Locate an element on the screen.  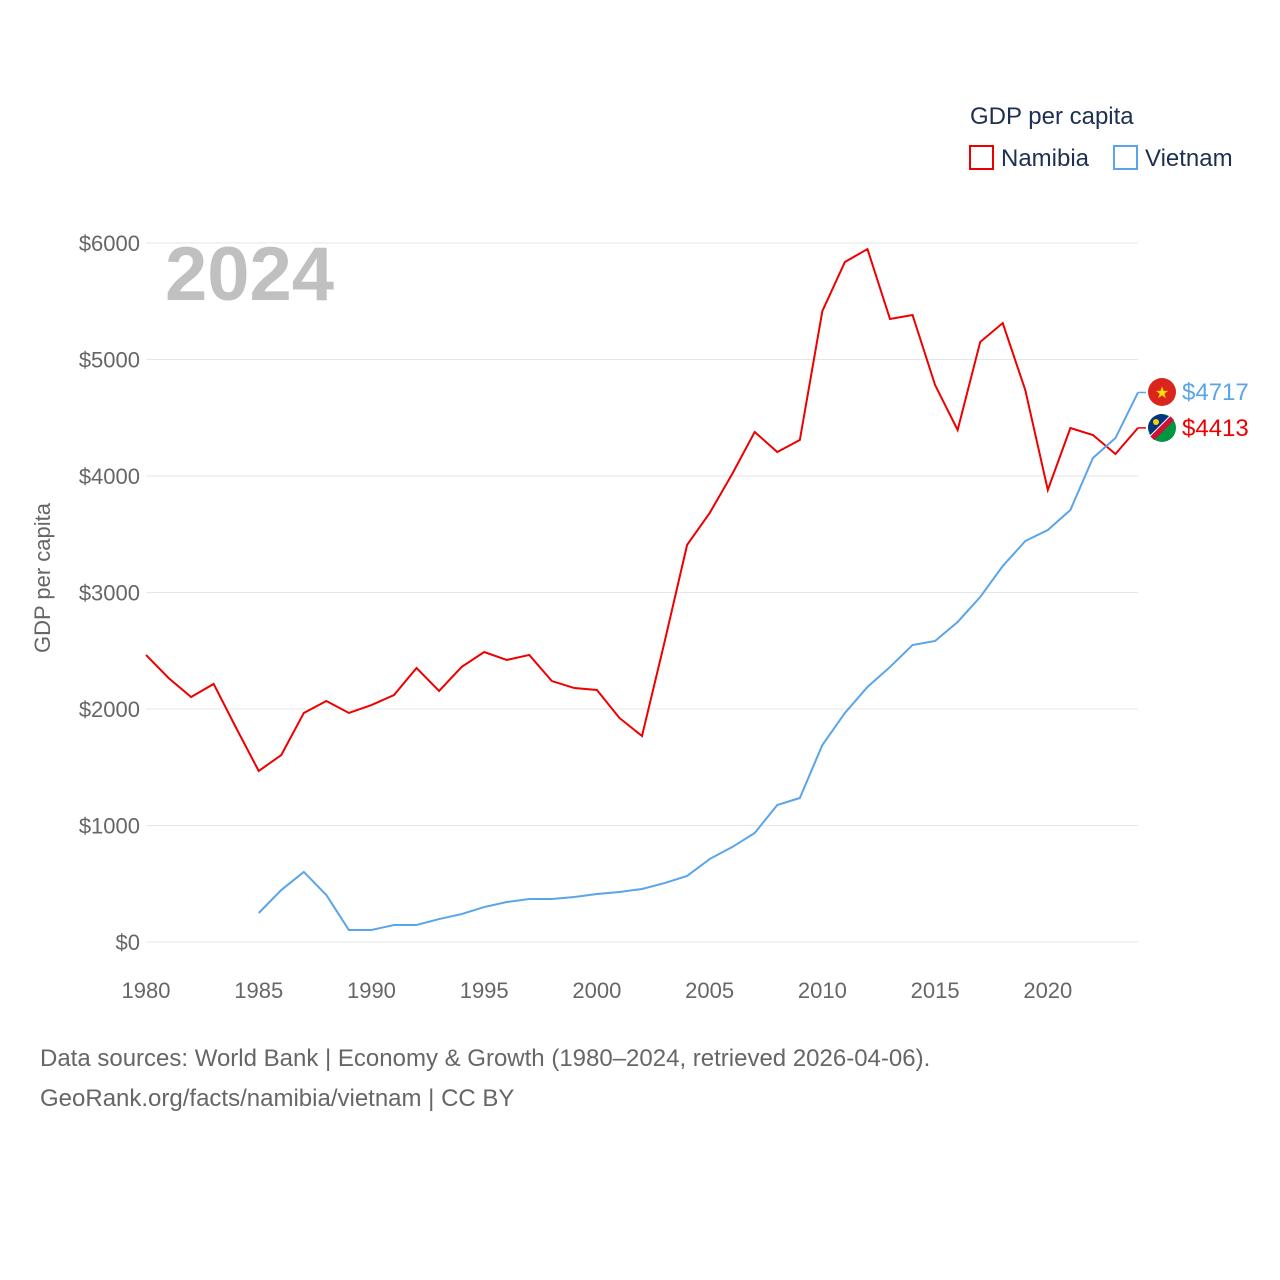
x-tick-label: 2015 is located at coordinates (935, 990).